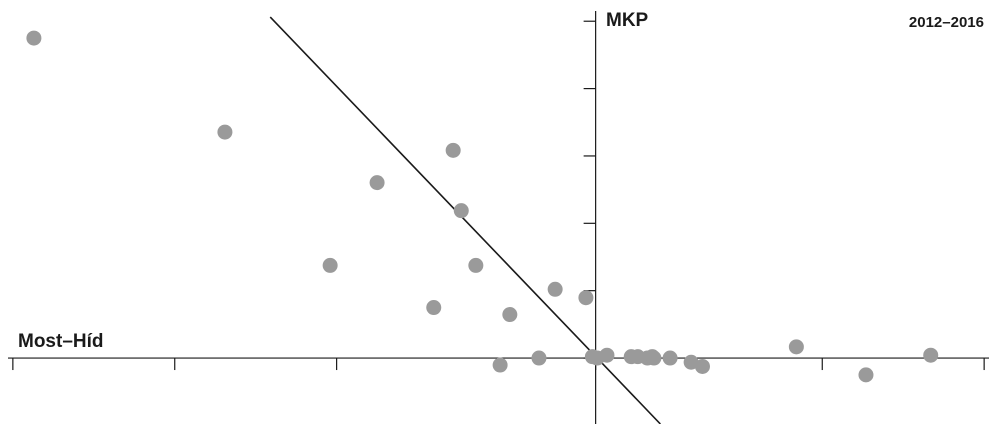 The width and height of the screenshot is (995, 424). What do you see at coordinates (946, 22) in the screenshot?
I see `period-label: 2012–2016` at bounding box center [946, 22].